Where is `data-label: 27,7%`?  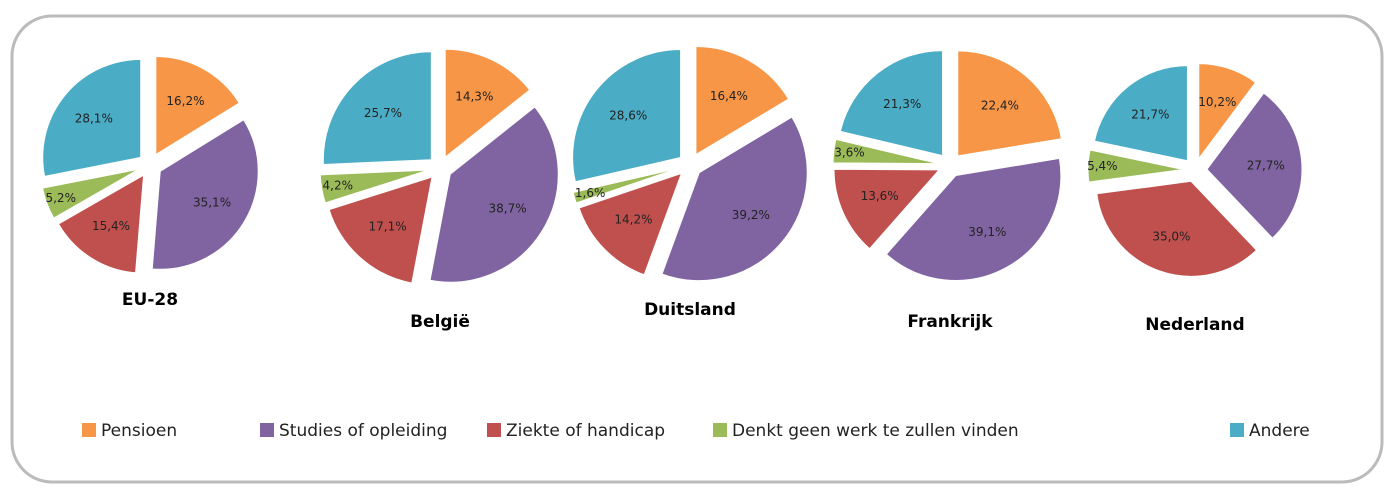 data-label: 27,7% is located at coordinates (1266, 165).